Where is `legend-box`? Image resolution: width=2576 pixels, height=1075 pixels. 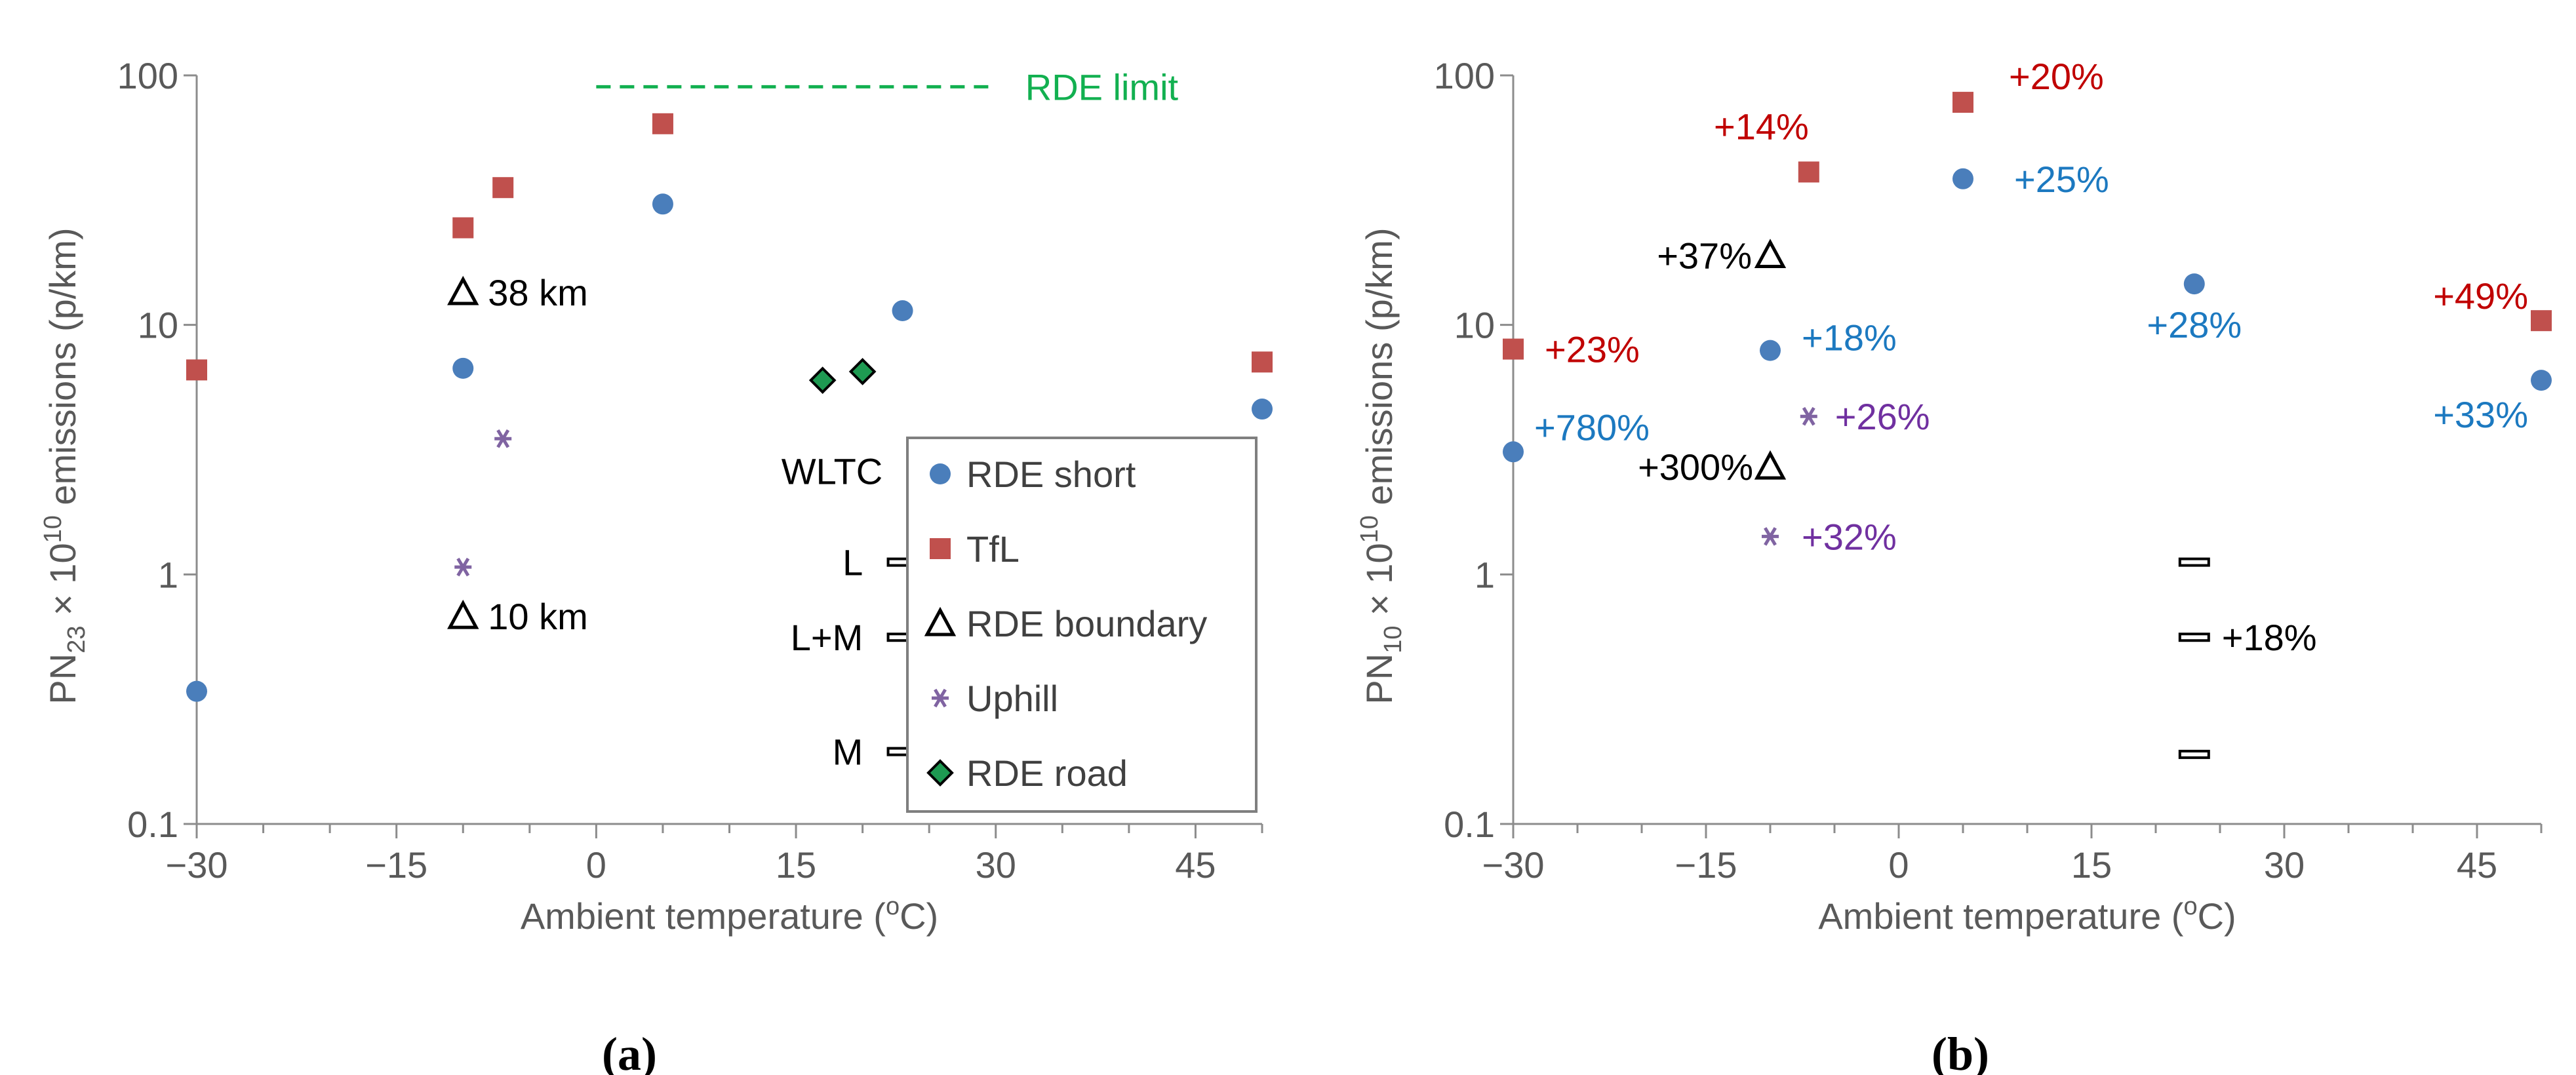
legend-box is located at coordinates (1082, 625).